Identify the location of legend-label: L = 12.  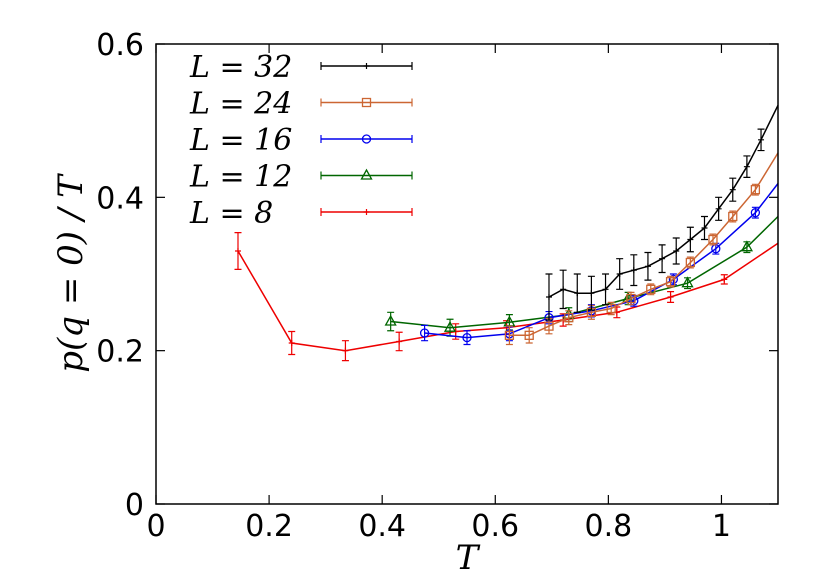
(240, 177).